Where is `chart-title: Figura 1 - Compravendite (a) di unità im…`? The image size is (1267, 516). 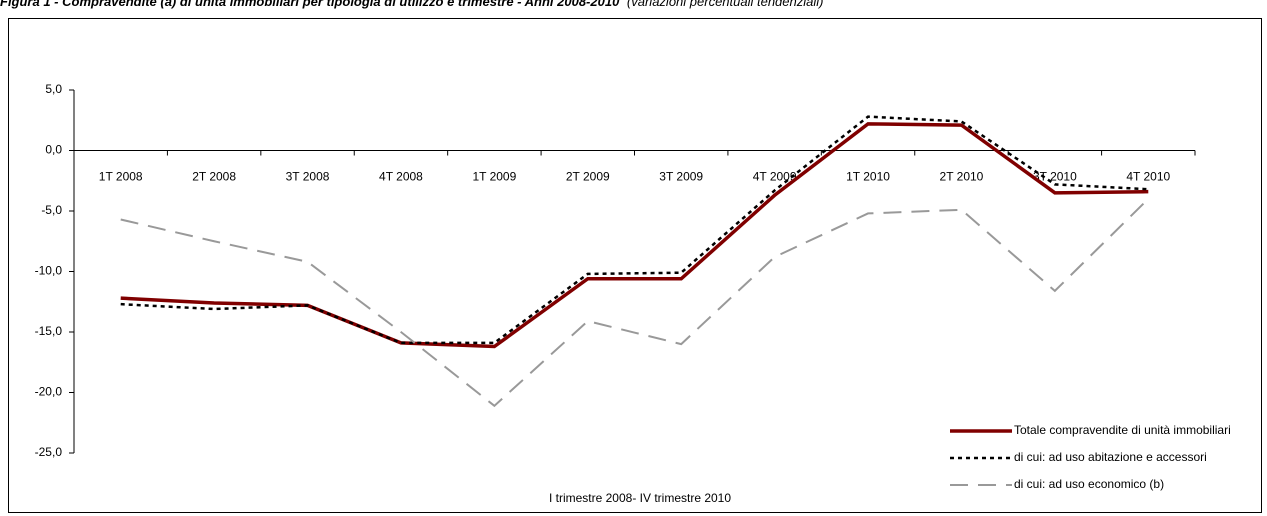
chart-title: Figura 1 - Compravendite (a) di unità im… is located at coordinates (310, 4).